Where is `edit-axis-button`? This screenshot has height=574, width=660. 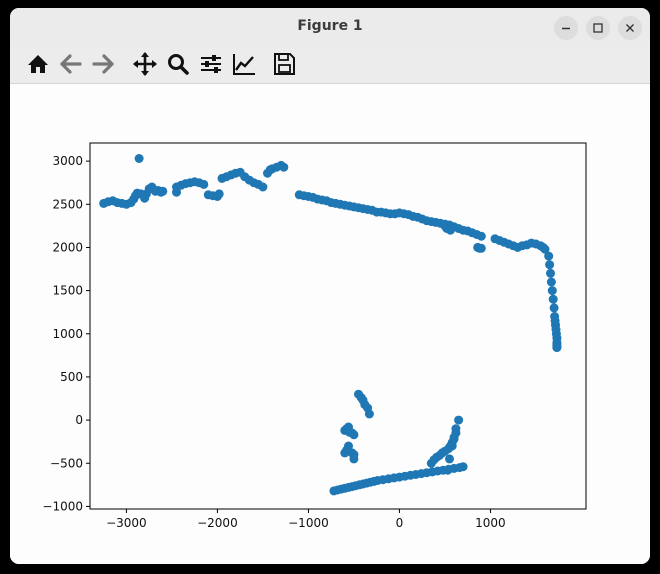
edit-axis-button is located at coordinates (244, 64).